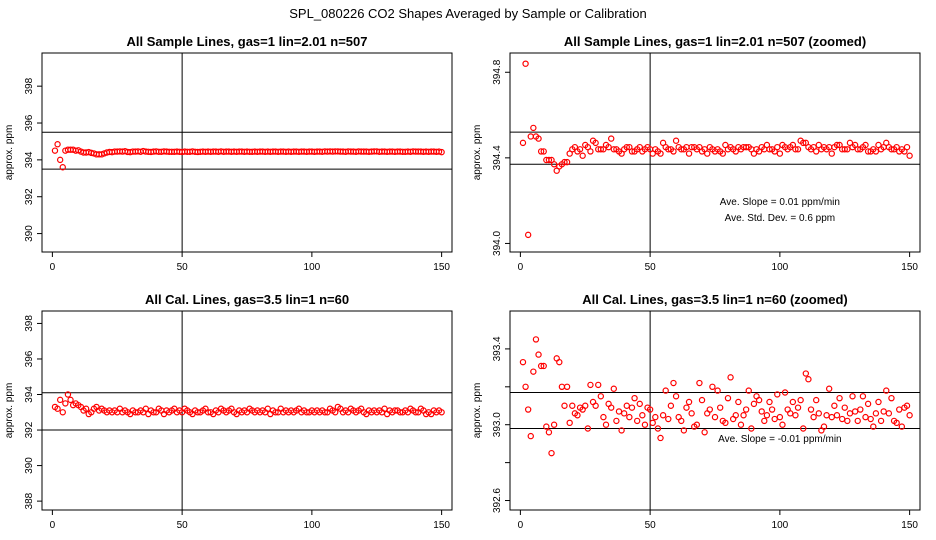  Describe the element at coordinates (29, 500) in the screenshot. I see `y-tick-label: 388` at that location.